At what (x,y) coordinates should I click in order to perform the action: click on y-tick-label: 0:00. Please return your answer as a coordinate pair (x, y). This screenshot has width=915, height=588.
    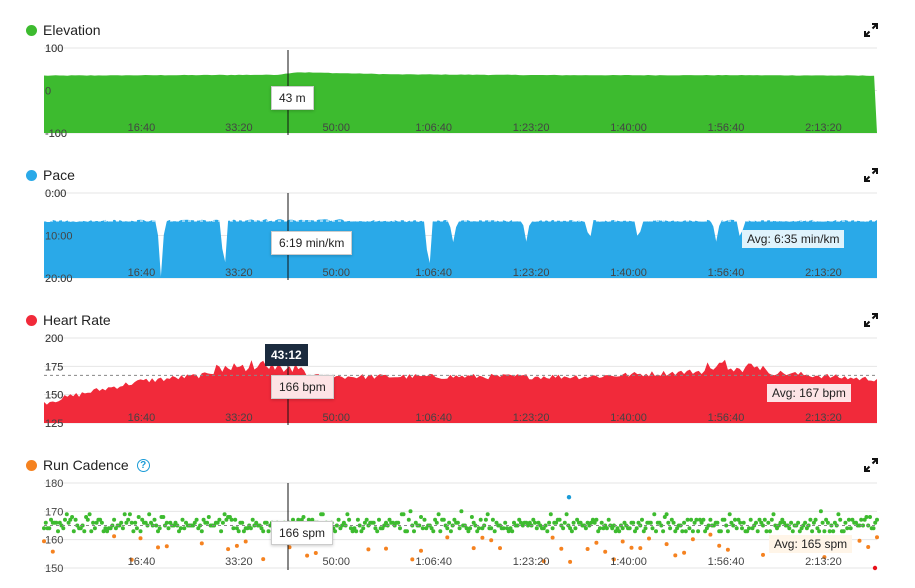
    Looking at the image, I should click on (55, 194).